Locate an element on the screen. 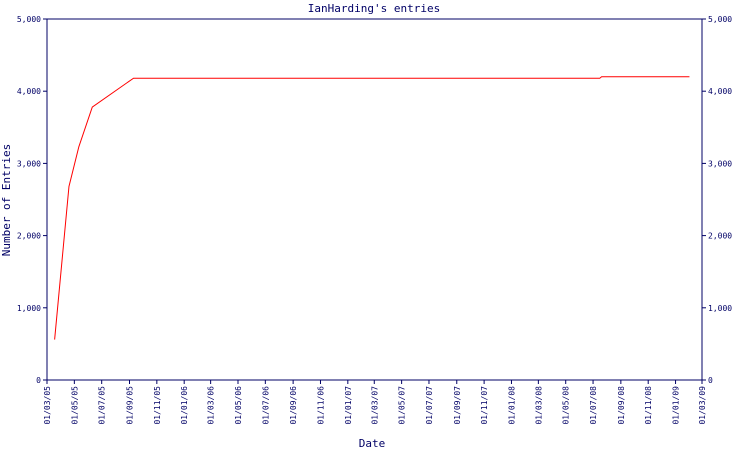 The height and width of the screenshot is (450, 750). chart-title: IanHarding's entries is located at coordinates (374, 8).